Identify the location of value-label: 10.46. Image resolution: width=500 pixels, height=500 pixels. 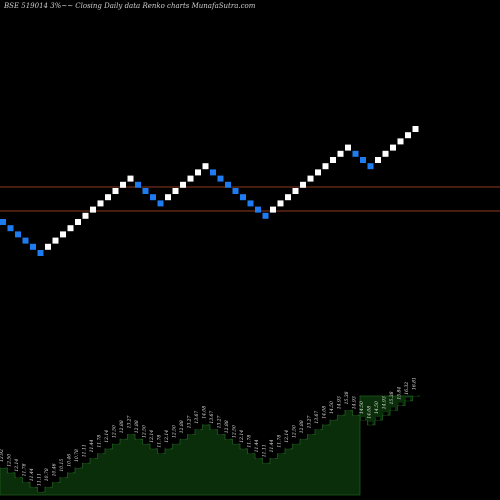
(55, 469).